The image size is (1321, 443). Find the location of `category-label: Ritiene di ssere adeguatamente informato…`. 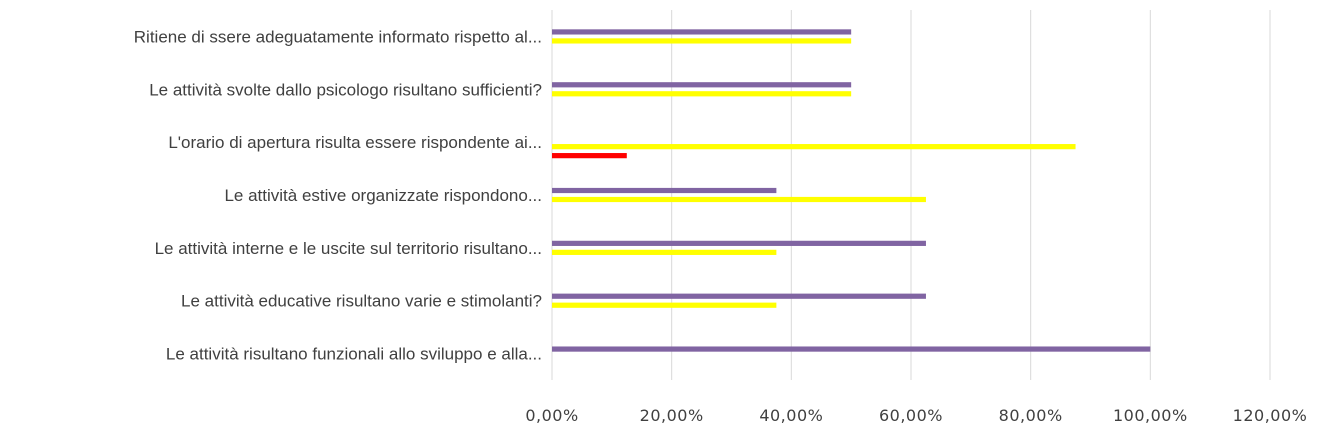

category-label: Ritiene di ssere adeguatamente informato… is located at coordinates (338, 36).